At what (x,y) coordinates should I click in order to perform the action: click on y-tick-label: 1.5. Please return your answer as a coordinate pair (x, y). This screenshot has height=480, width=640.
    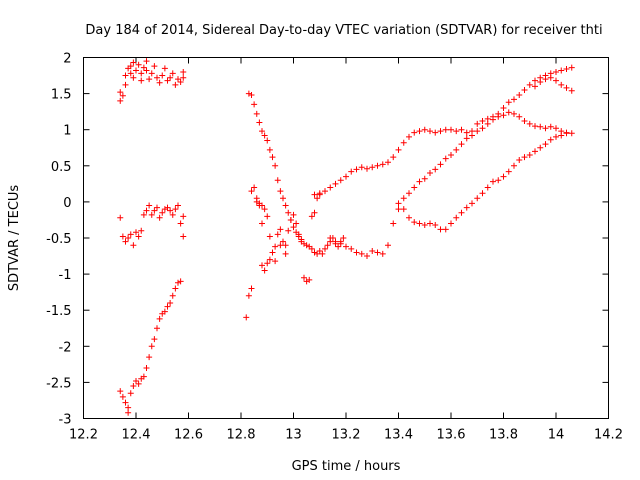
    Looking at the image, I should click on (61, 95).